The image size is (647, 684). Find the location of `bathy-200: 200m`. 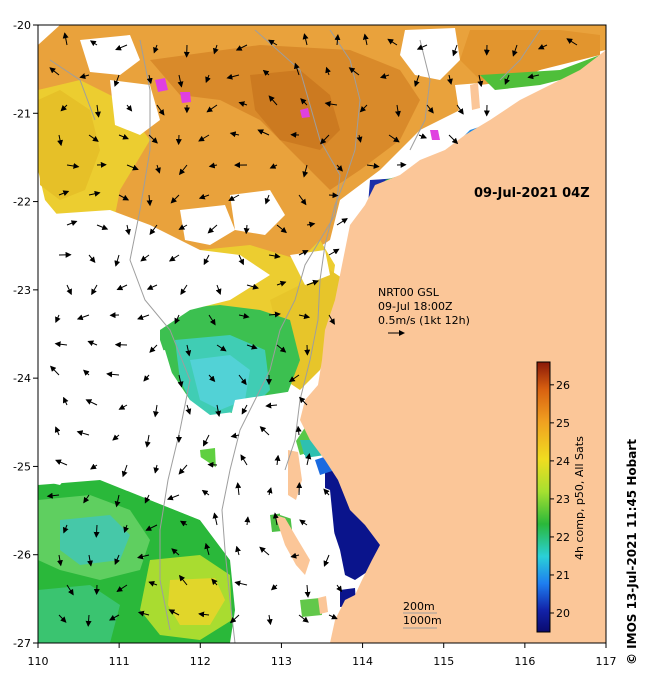

bathy-200: 200m is located at coordinates (419, 606).